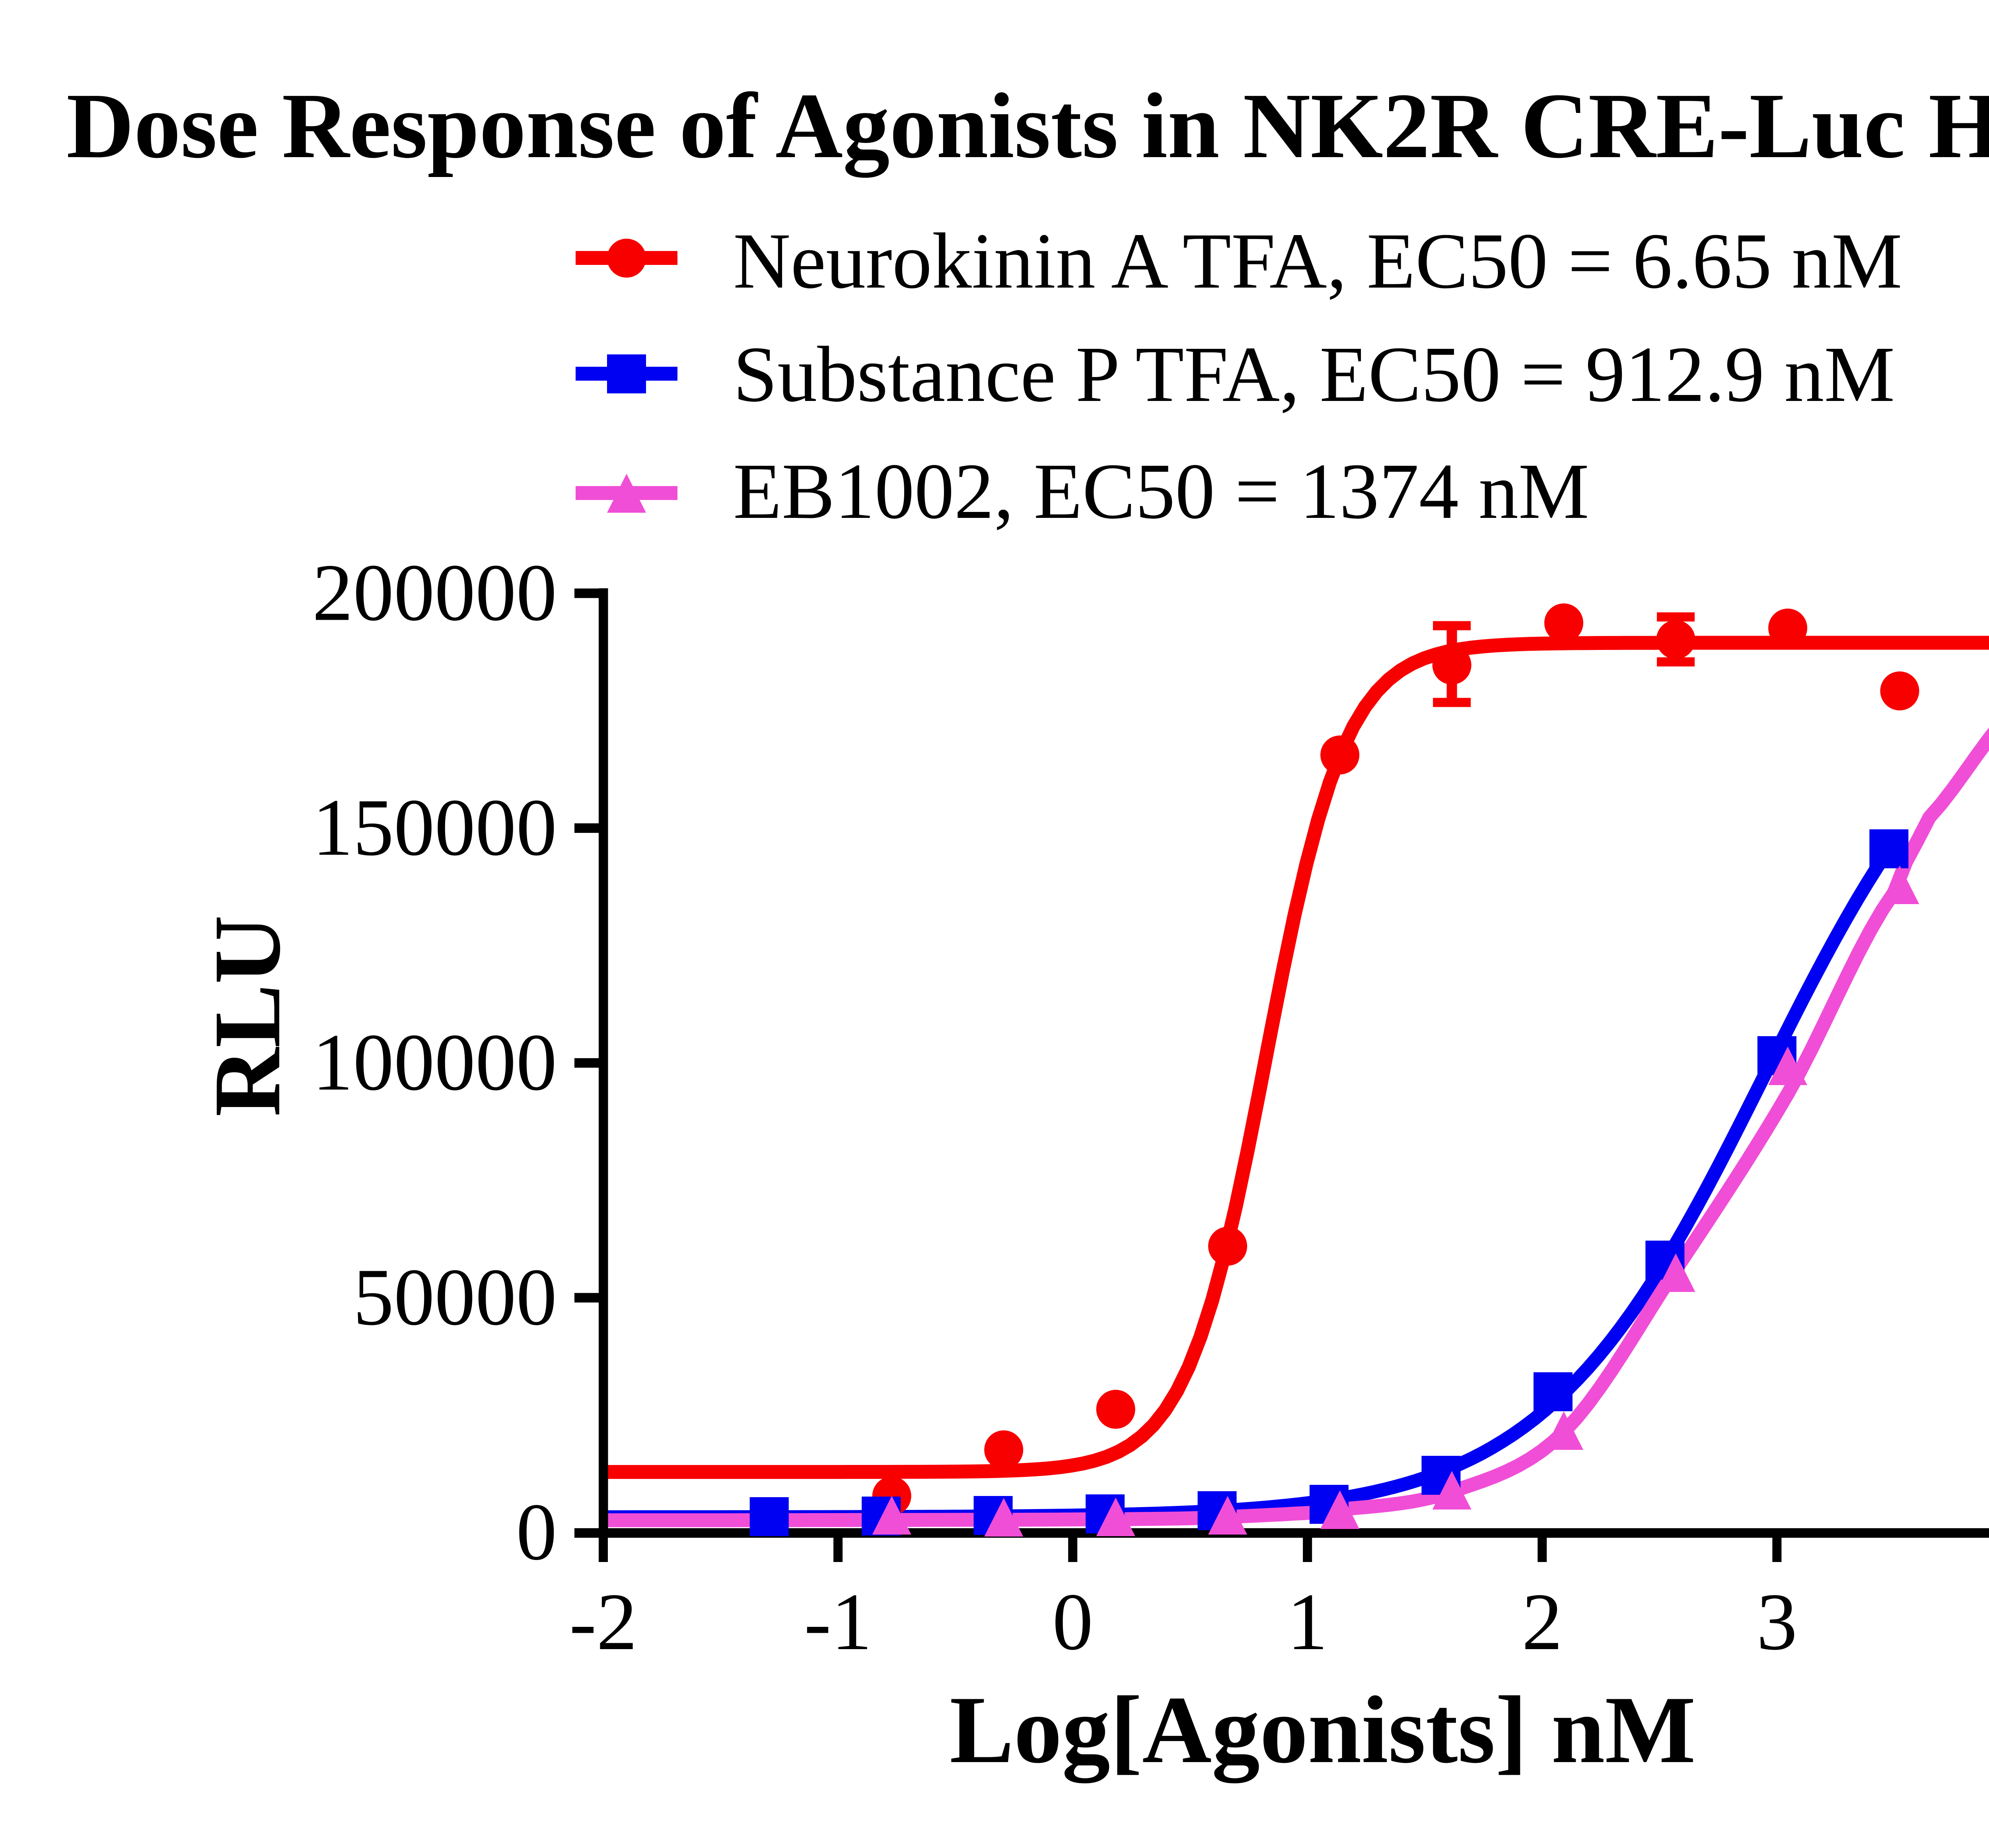 This screenshot has width=1989, height=1848. I want to click on svg-text: 2, so click(1542, 1622).